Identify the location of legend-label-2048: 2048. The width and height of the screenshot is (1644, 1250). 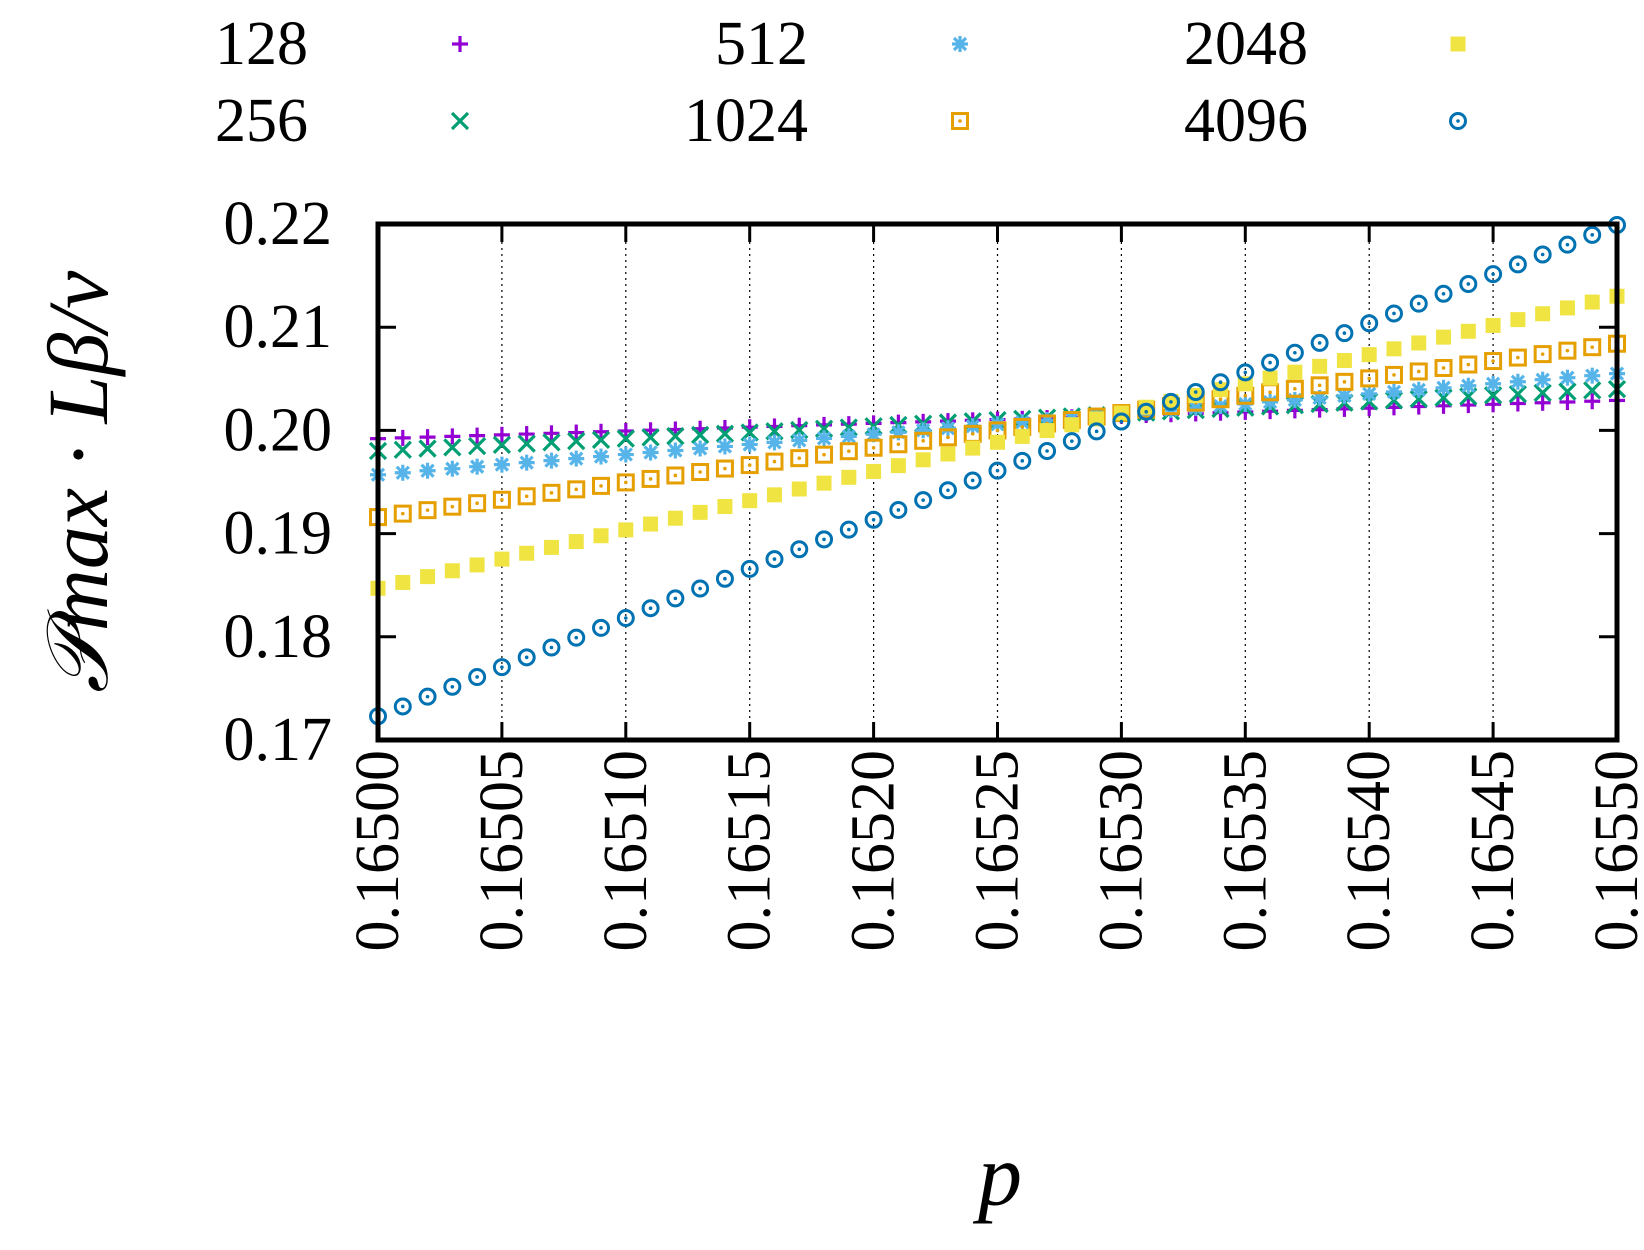
(1246, 44).